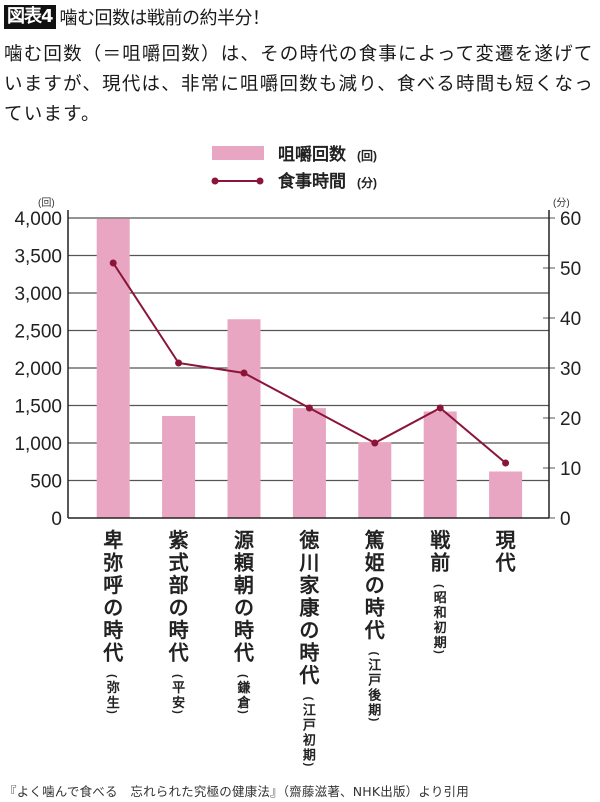  I want to click on category-label-char: 現, so click(506, 540).